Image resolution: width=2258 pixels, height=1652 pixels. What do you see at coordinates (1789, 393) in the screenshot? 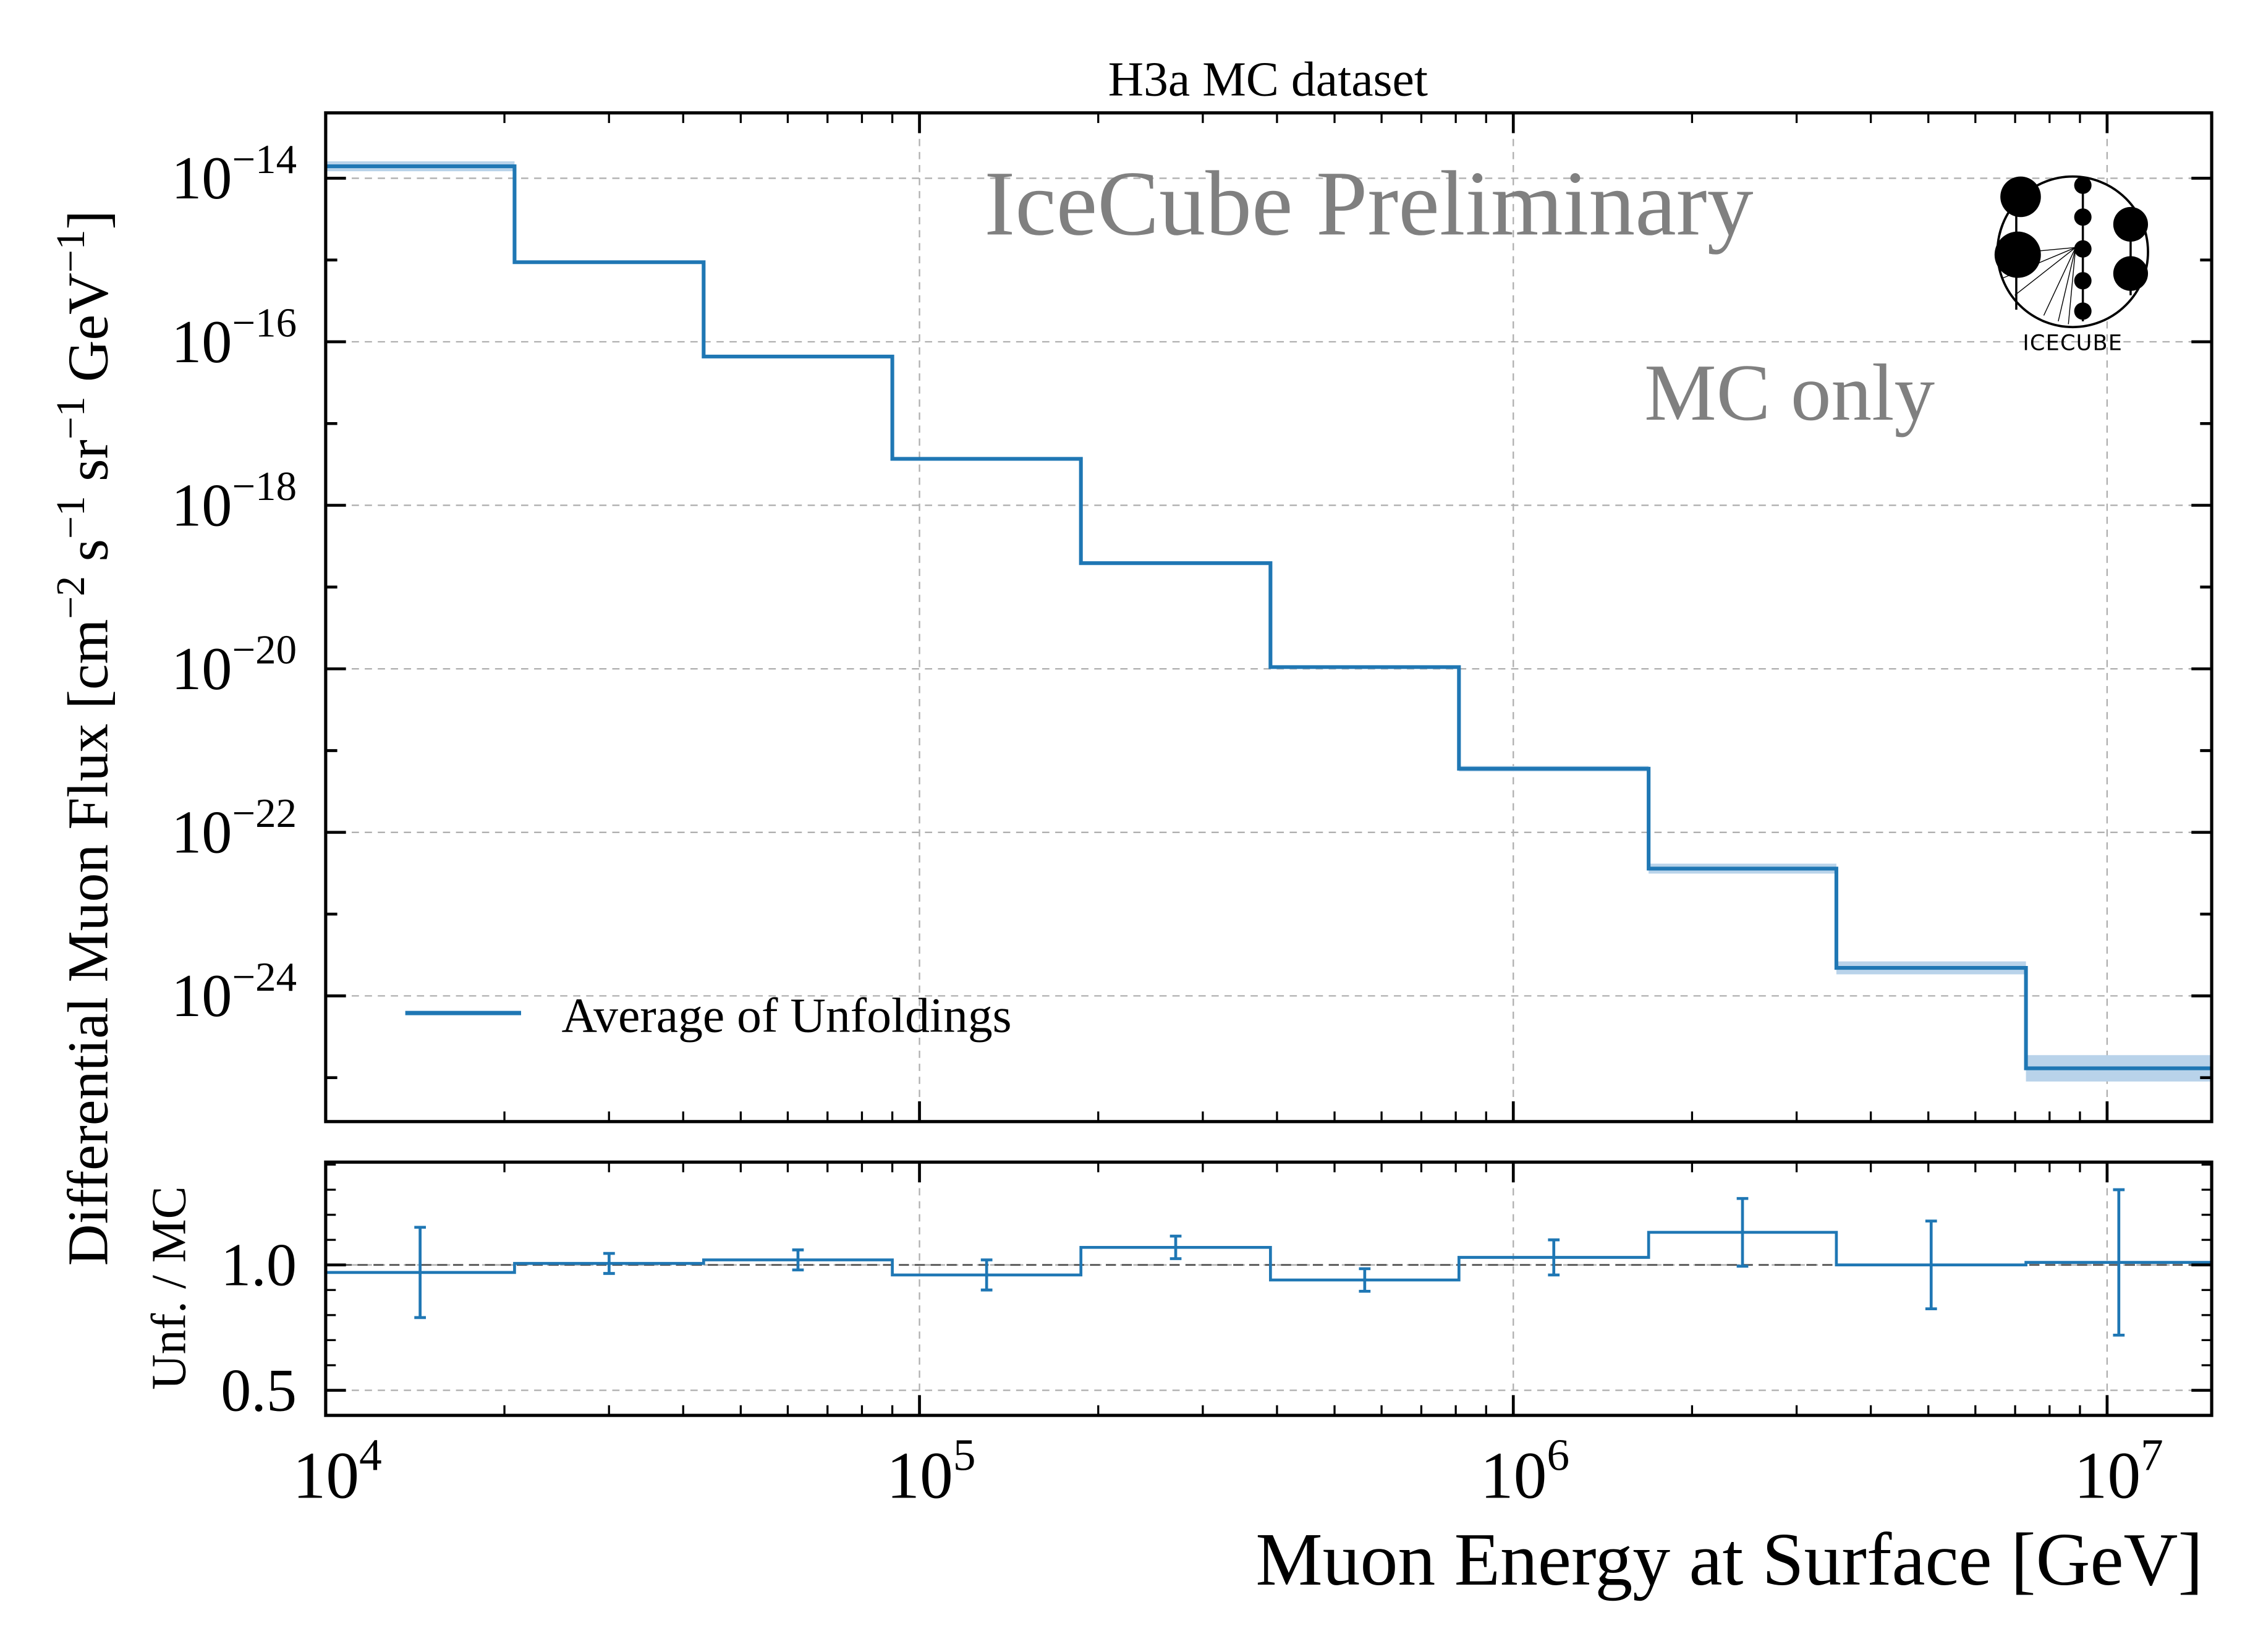
I see `mc-only-label: MC only` at bounding box center [1789, 393].